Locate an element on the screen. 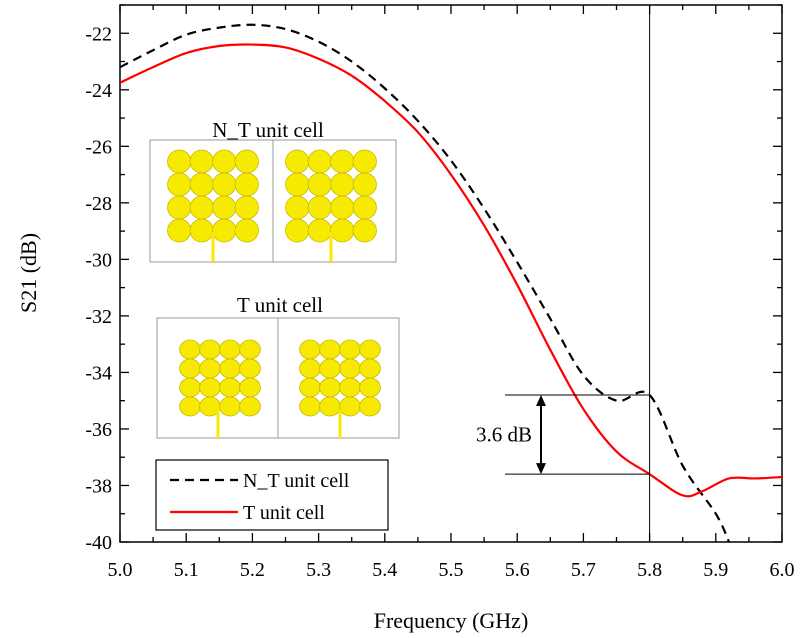  inset-t-right-cell is located at coordinates (340, 388).